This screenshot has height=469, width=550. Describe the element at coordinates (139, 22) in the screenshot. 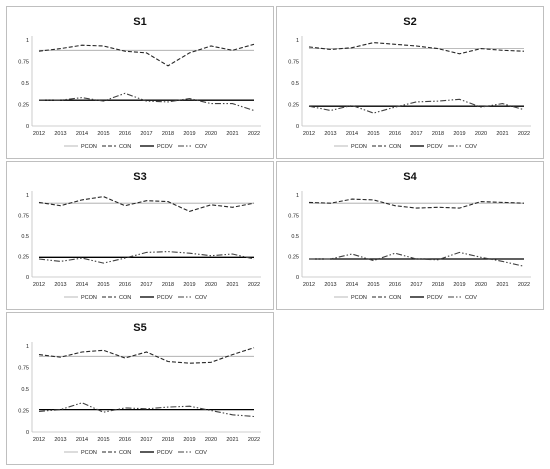

I see `chart-title: S1` at that location.